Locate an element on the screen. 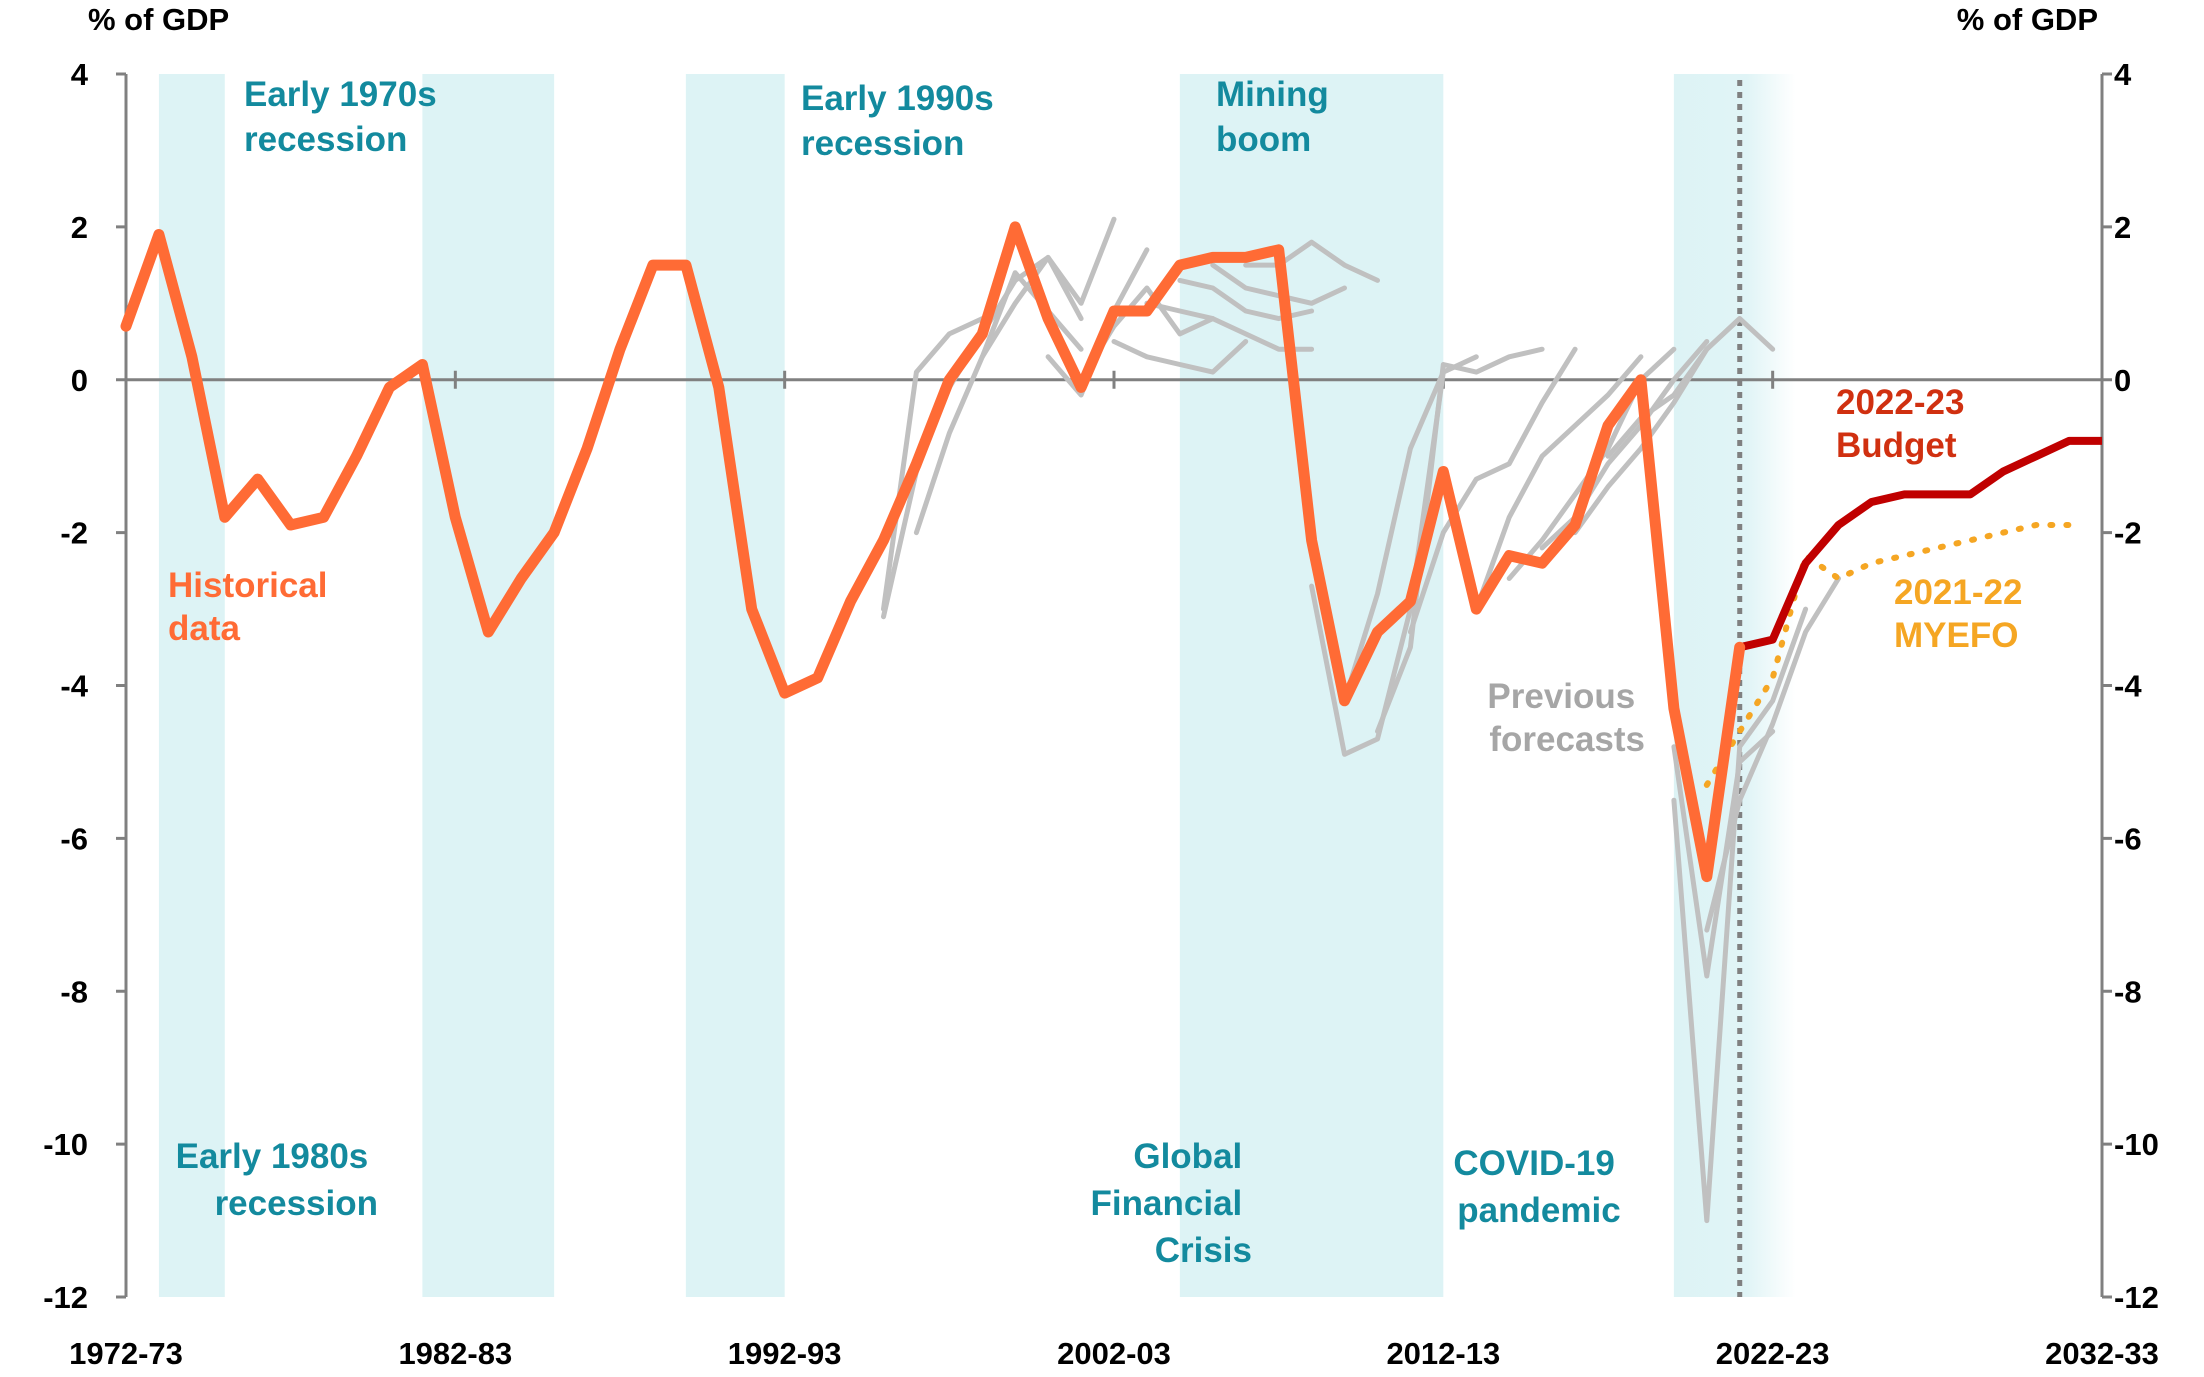 Image resolution: width=2204 pixels, height=1377 pixels. x-tick-label-0: 1972-73 is located at coordinates (126, 1353).